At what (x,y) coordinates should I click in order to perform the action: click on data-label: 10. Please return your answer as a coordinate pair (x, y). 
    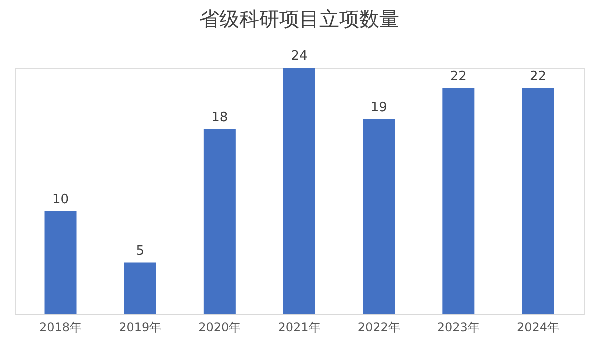
    Looking at the image, I should click on (61, 200).